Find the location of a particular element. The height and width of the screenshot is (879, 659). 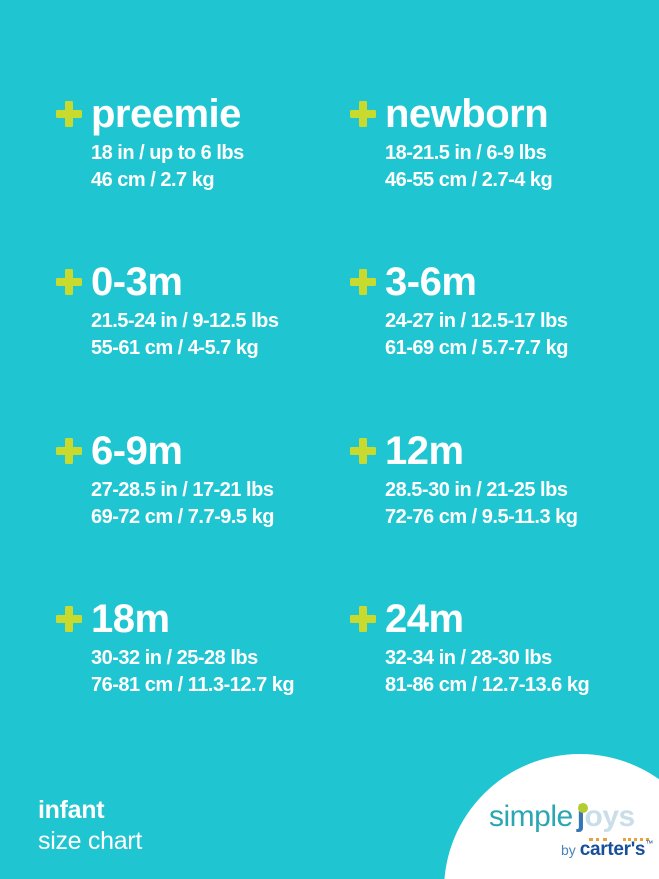

size-metric: 72-76 cm / 9.5-11.3 kg is located at coordinates (481, 517).